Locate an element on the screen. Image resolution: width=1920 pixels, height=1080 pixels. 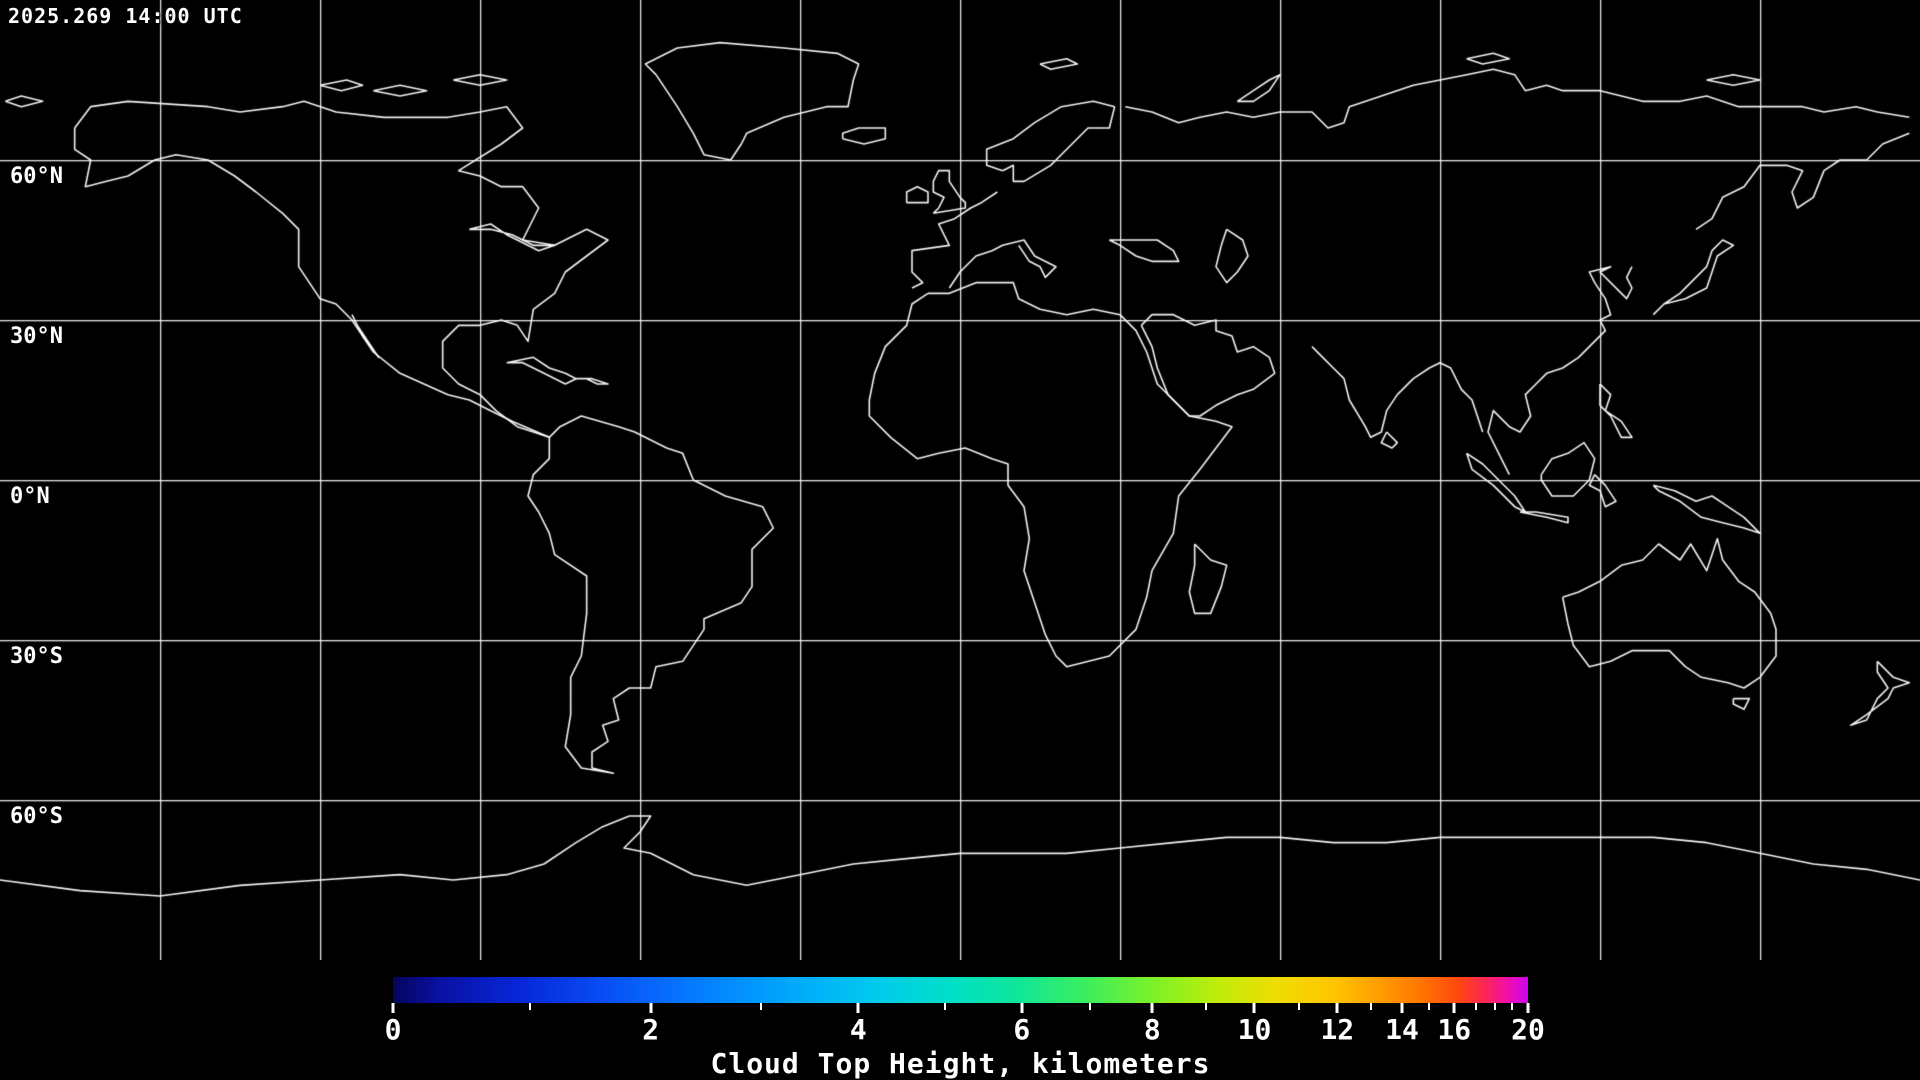
latitude-label: 60°S is located at coordinates (36, 816).